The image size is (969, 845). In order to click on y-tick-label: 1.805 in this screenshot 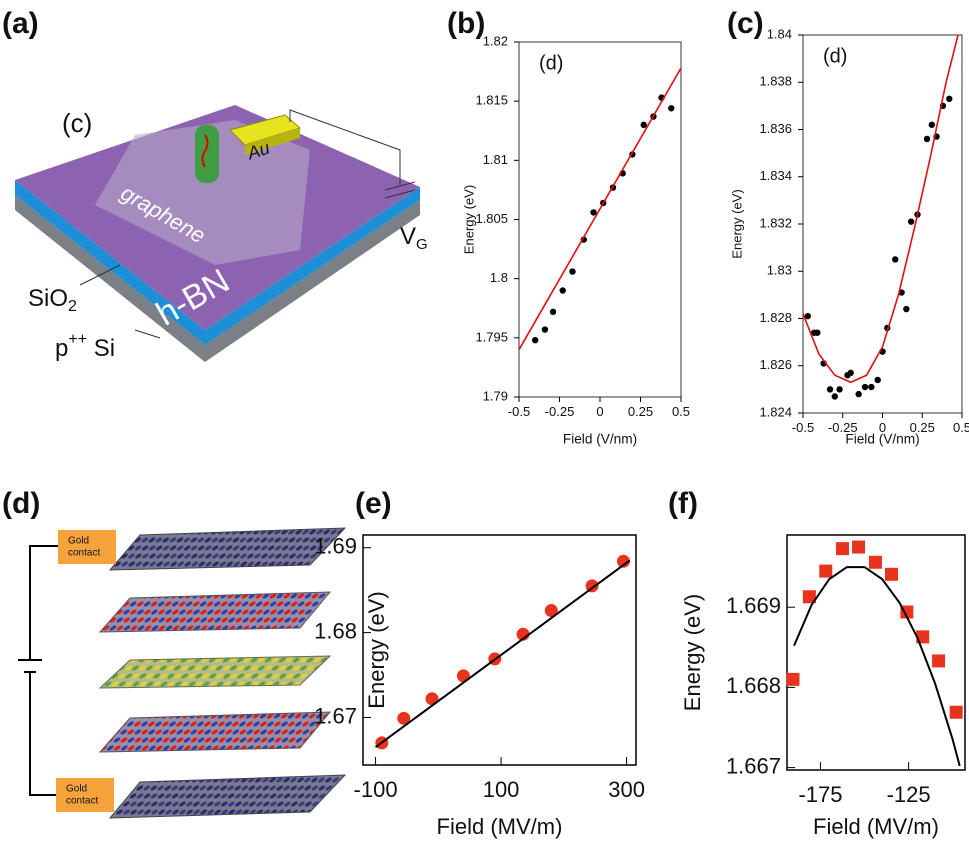, I will do `click(491, 218)`.